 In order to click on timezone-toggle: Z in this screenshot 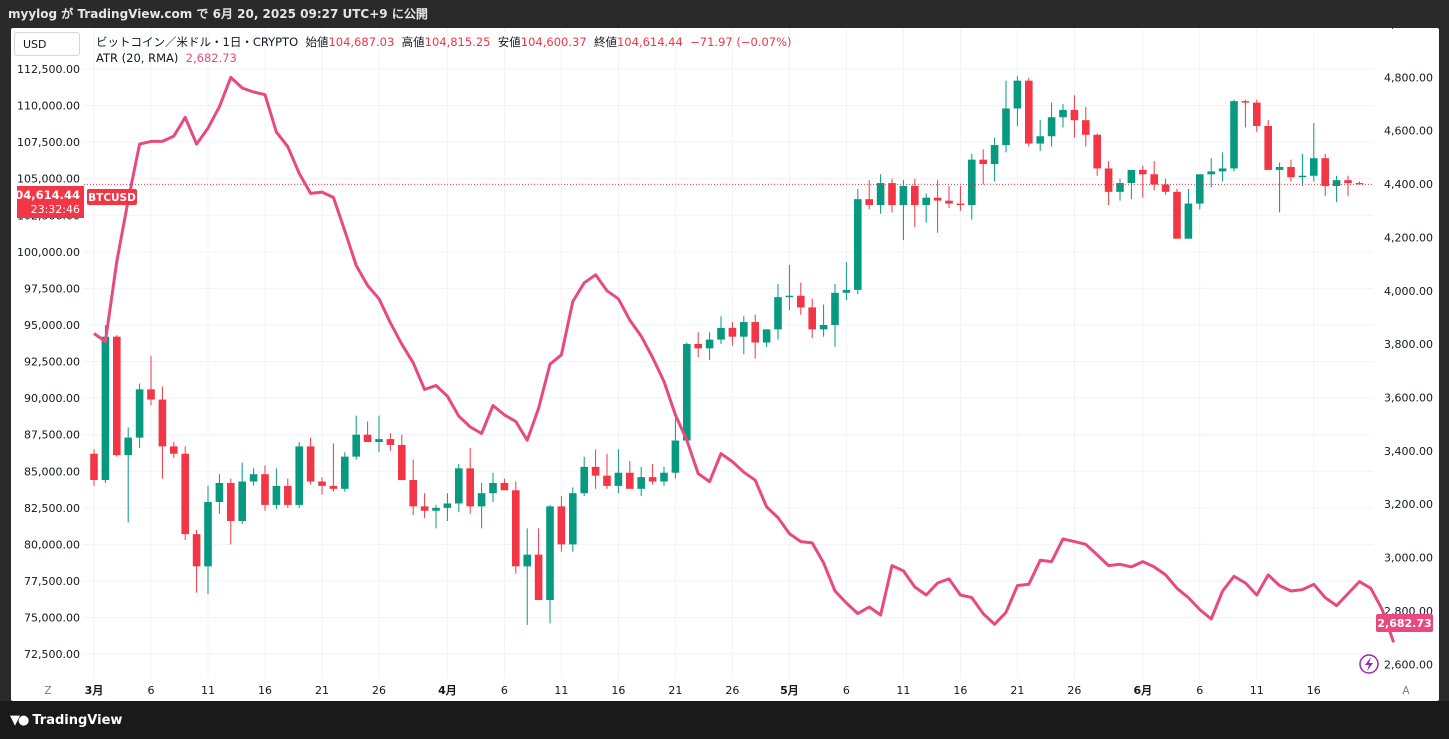, I will do `click(47, 691)`.